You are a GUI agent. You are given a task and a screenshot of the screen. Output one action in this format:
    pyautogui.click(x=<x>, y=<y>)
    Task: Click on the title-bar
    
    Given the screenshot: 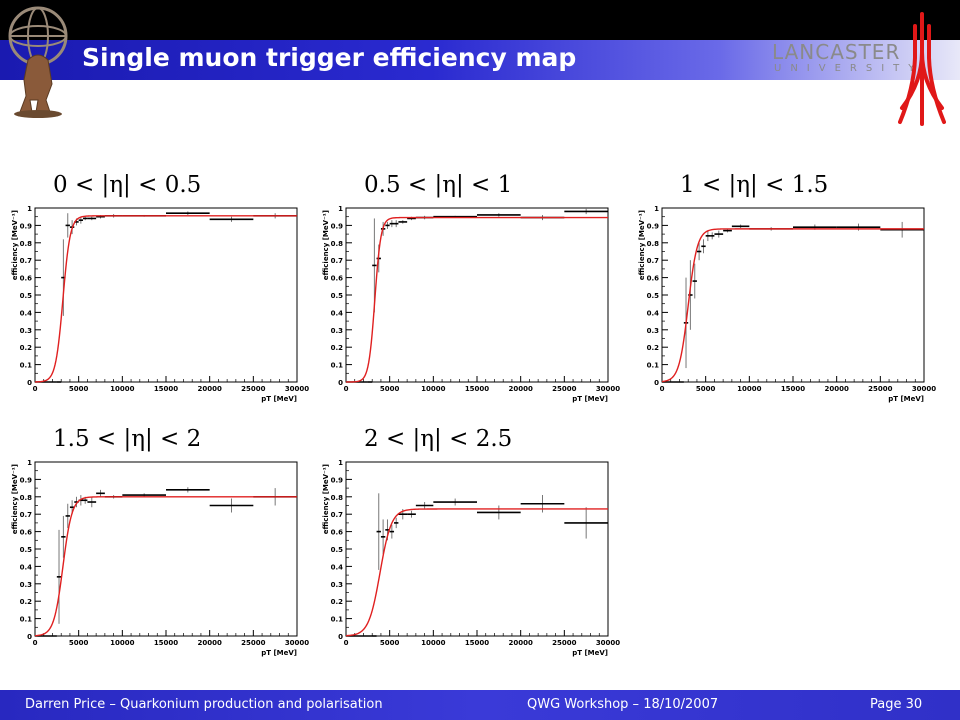 What is the action you would take?
    pyautogui.click(x=480, y=60)
    